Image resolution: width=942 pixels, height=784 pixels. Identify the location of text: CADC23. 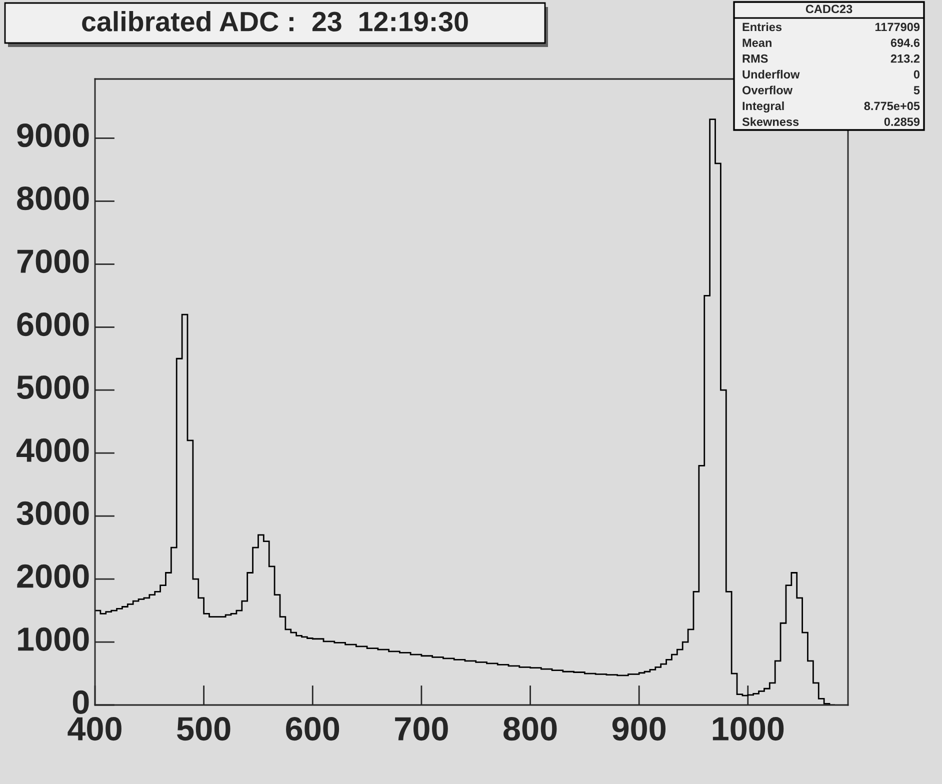
(829, 9).